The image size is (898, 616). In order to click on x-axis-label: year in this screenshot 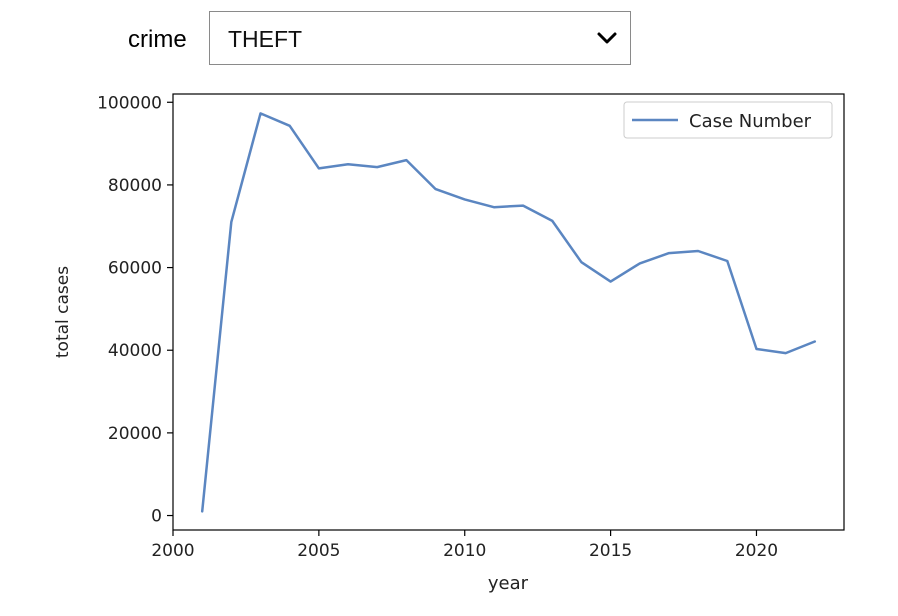, I will do `click(508, 583)`.